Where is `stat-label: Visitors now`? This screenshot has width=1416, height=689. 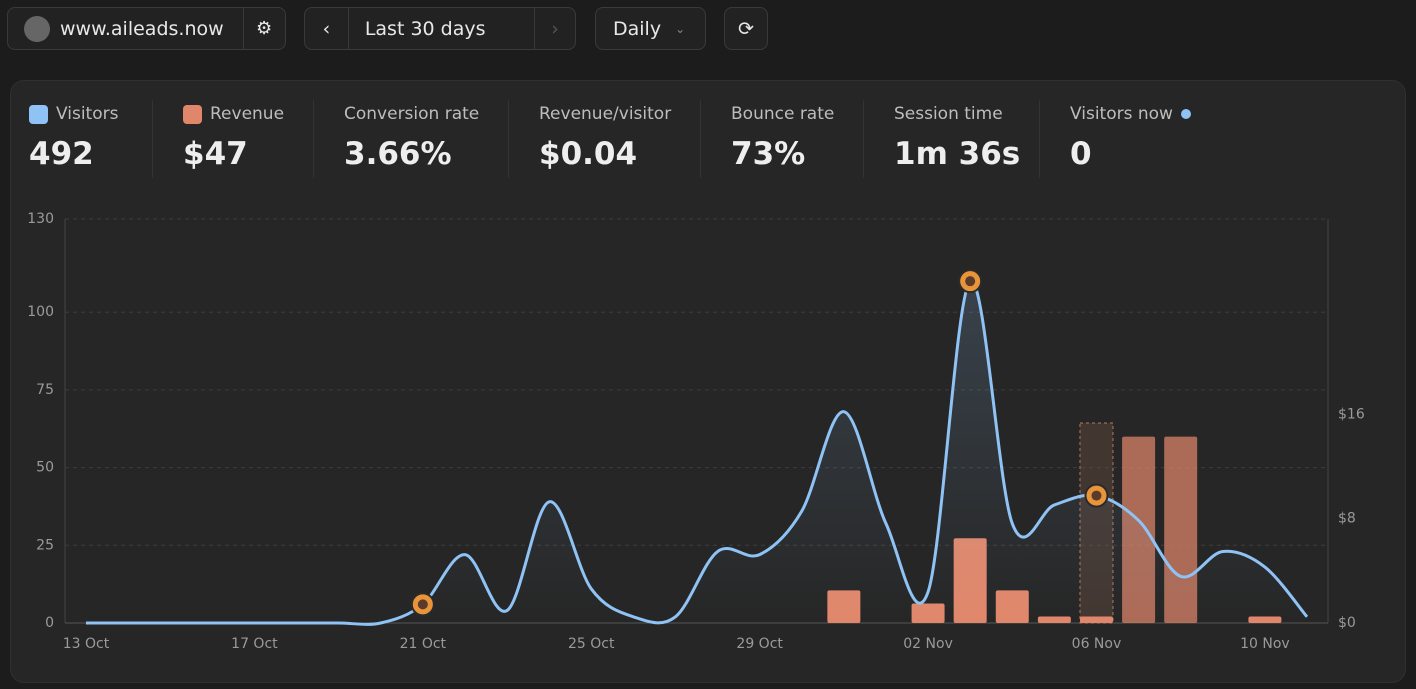
stat-label: Visitors now is located at coordinates (1130, 114).